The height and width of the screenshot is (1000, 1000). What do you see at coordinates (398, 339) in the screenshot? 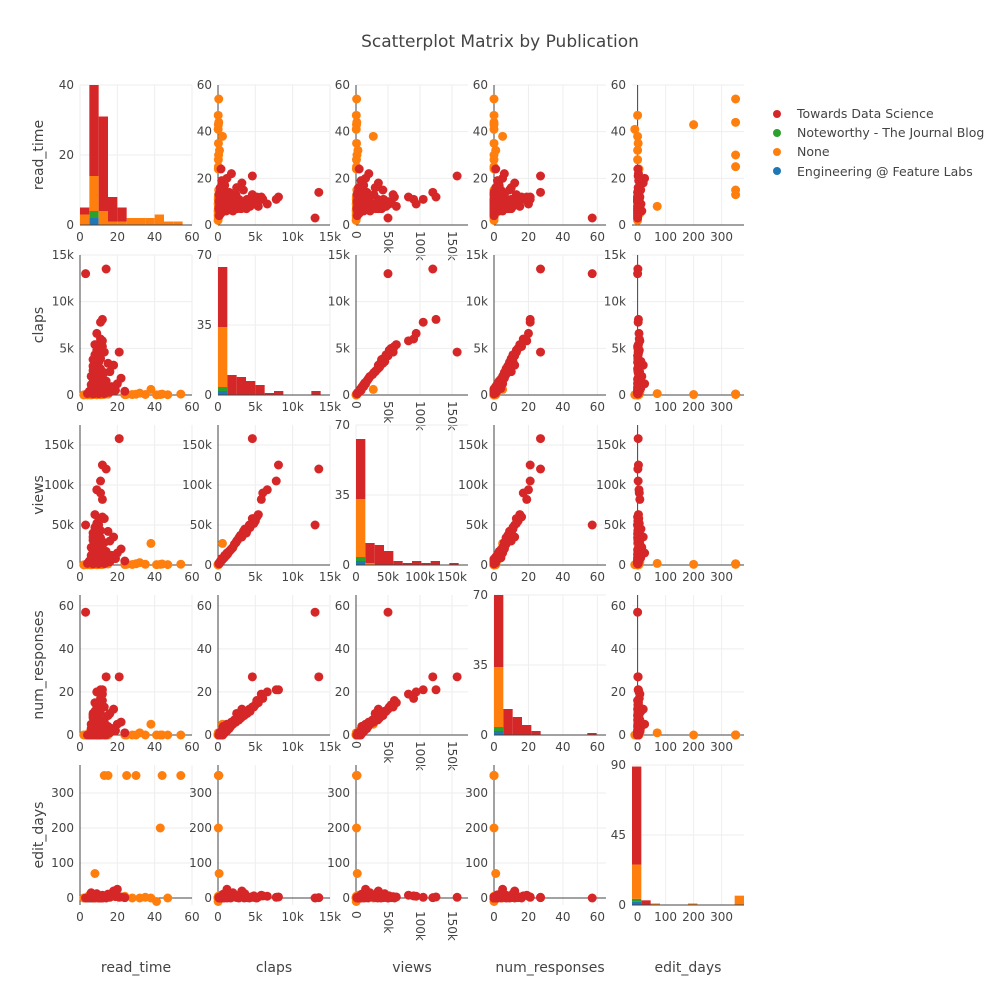
I see `cell-claps-vs-views: 0 50k 100k 150k 0 5k 10k 15k` at bounding box center [398, 339].